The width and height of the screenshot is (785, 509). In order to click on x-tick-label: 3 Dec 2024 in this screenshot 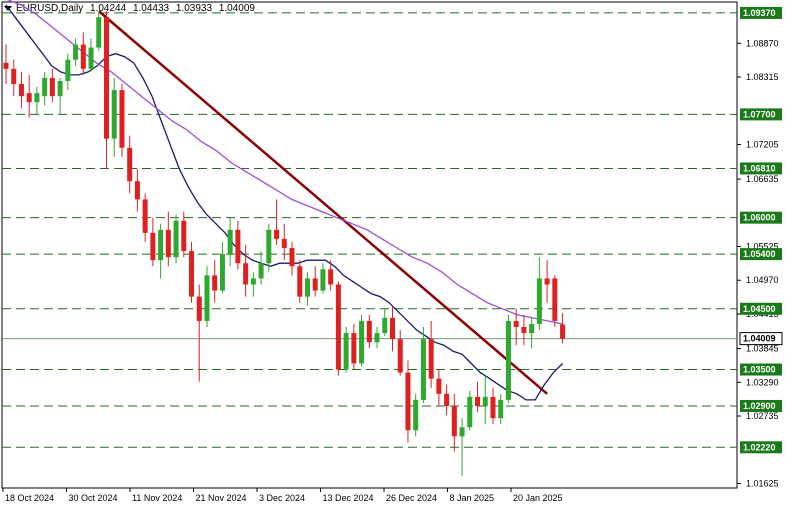, I will do `click(282, 498)`.